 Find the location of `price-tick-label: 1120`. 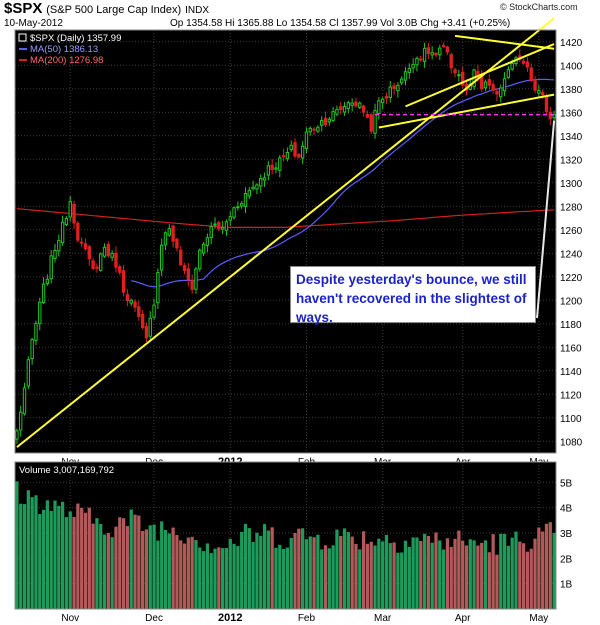

price-tick-label: 1120 is located at coordinates (571, 395).